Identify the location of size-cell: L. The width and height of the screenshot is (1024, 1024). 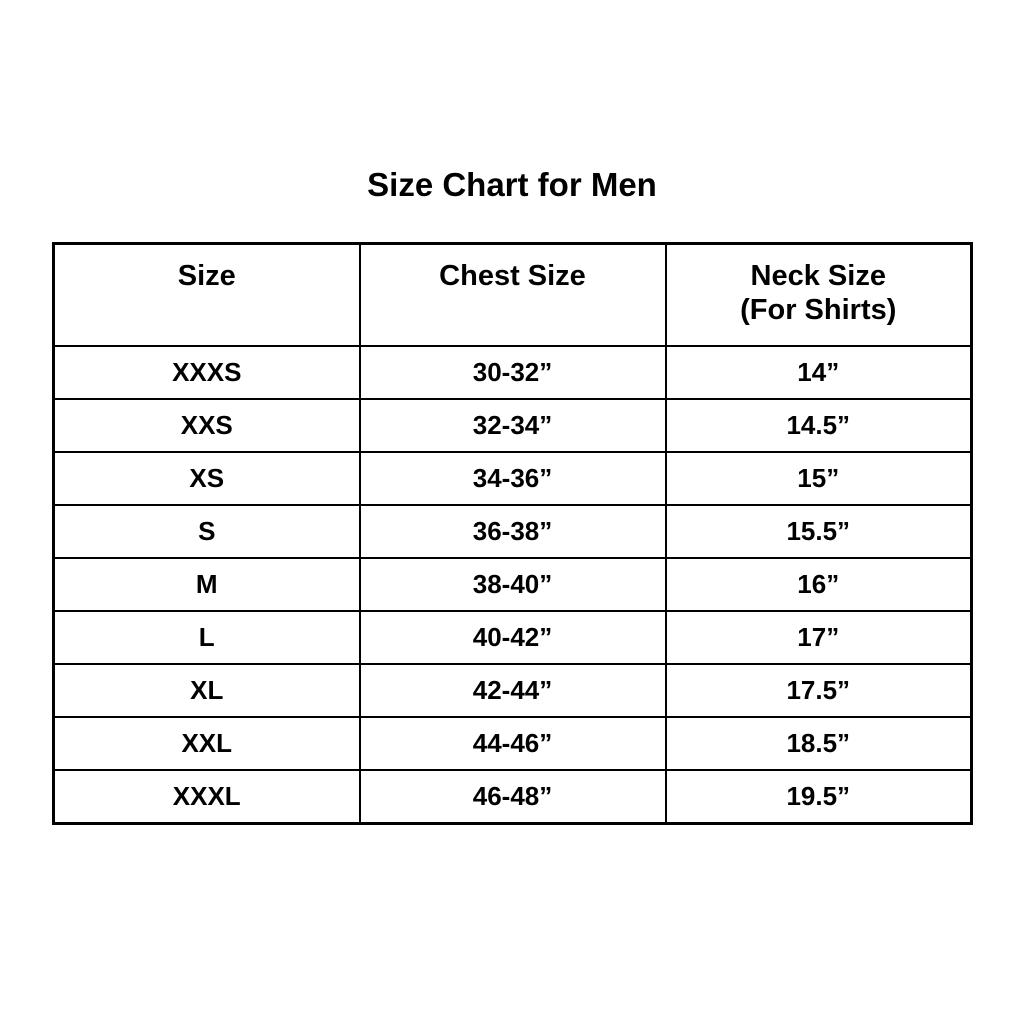
(206, 637).